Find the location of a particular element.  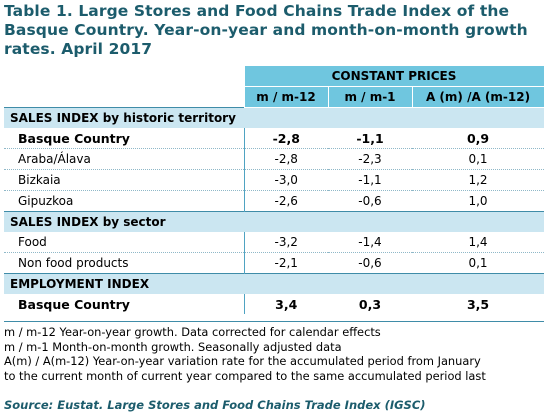

table-row: Araba/Álava -2,8 -2,3 0,1 is located at coordinates (274, 159).